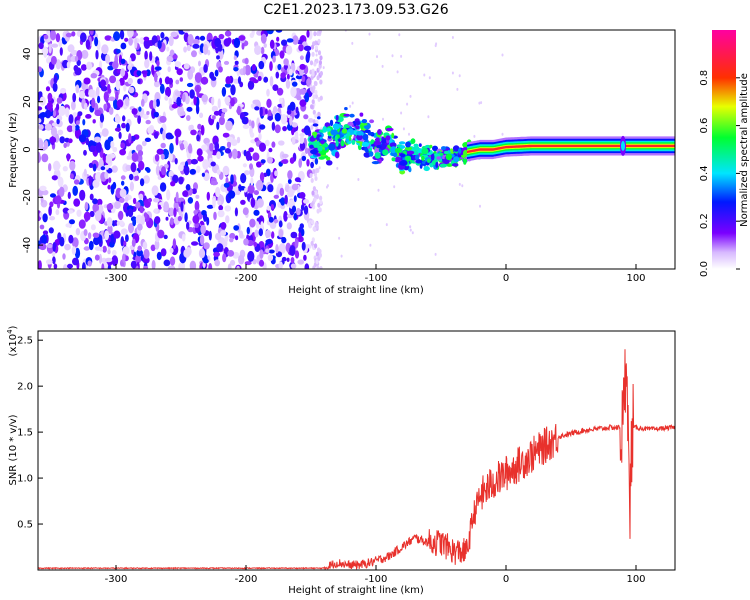  Describe the element at coordinates (704, 173) in the screenshot. I see `colorbar-tick-label: 0.4` at that location.